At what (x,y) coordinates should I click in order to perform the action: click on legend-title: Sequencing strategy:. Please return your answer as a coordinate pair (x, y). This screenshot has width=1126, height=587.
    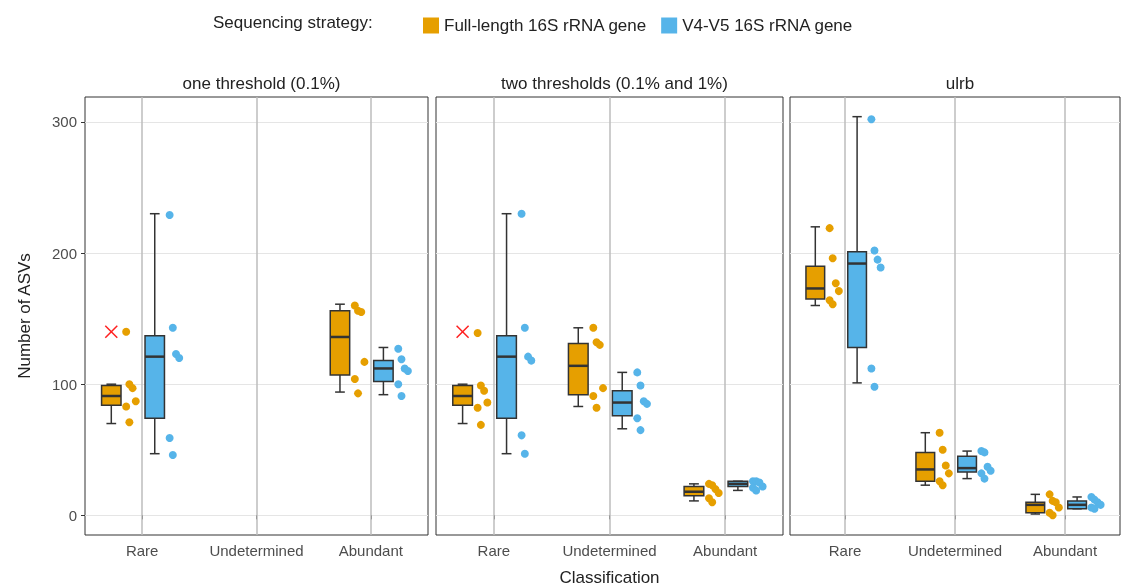
    Looking at the image, I should click on (293, 22).